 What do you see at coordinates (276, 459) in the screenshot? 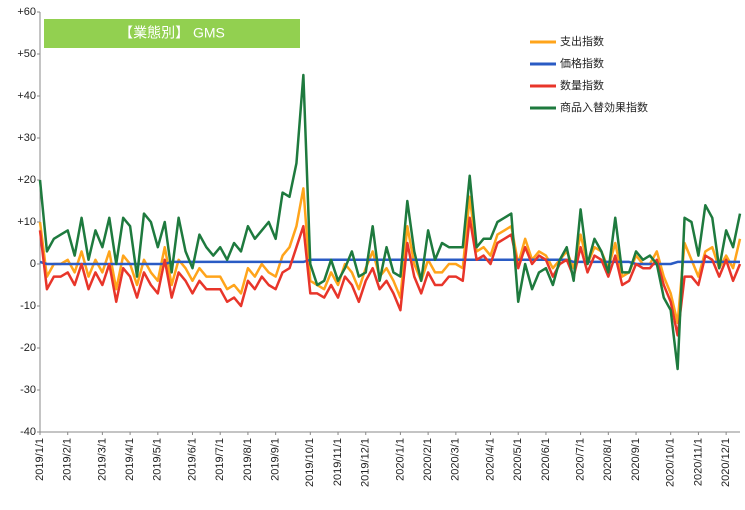
I see `x-tick-label: 2019/9/1` at bounding box center [276, 459].